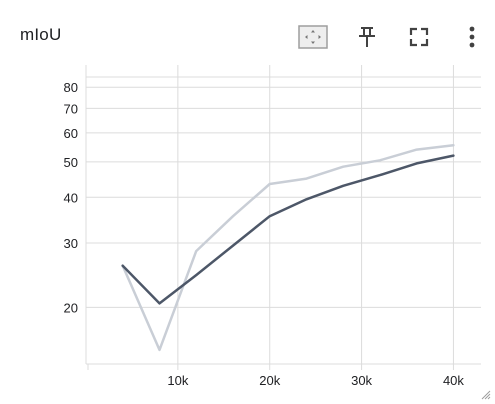 Image resolution: width=495 pixels, height=404 pixels. I want to click on fullscreen-button, so click(419, 37).